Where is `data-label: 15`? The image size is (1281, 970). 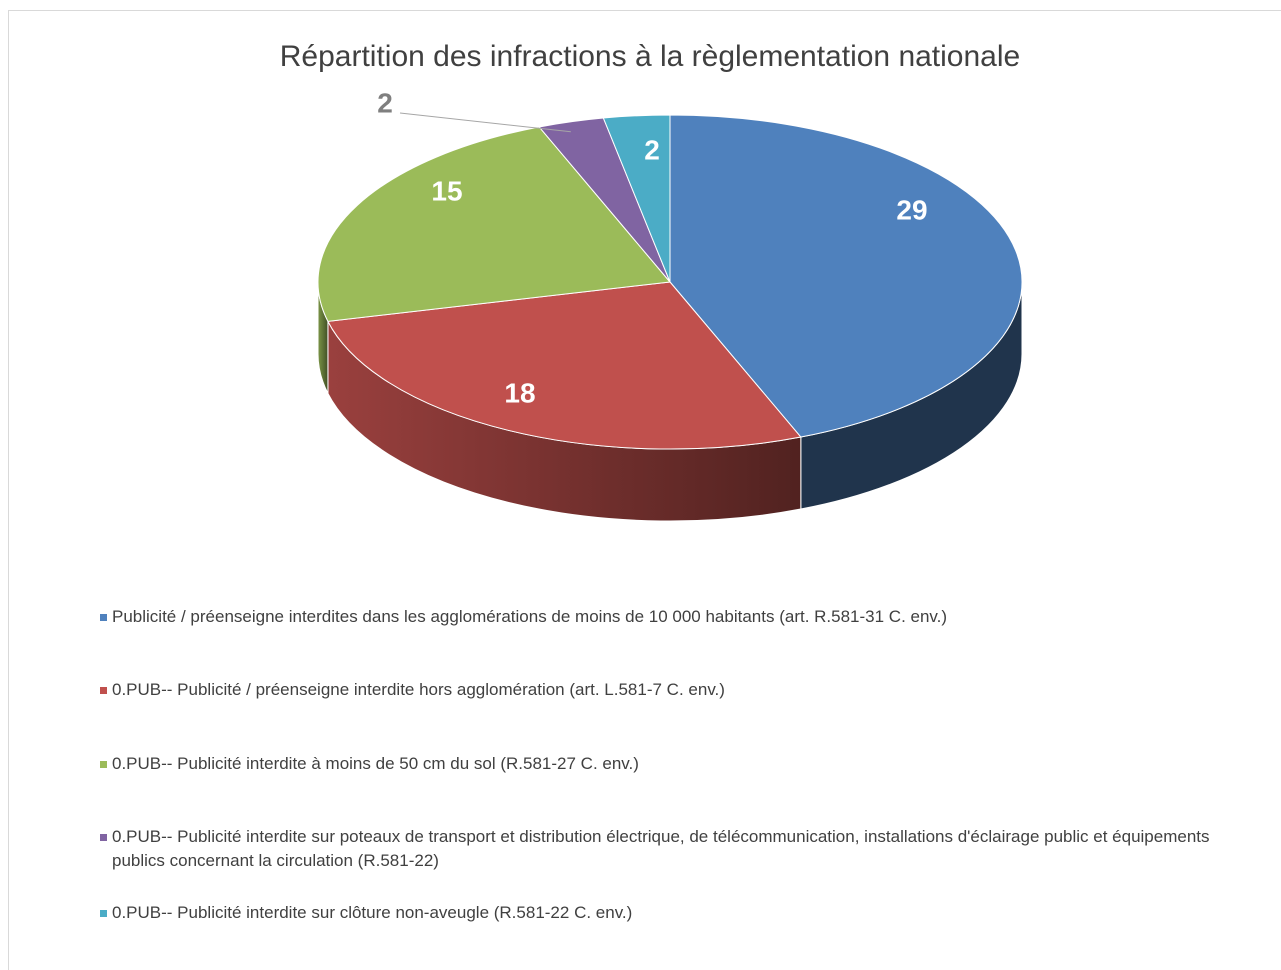
data-label: 15 is located at coordinates (446, 190).